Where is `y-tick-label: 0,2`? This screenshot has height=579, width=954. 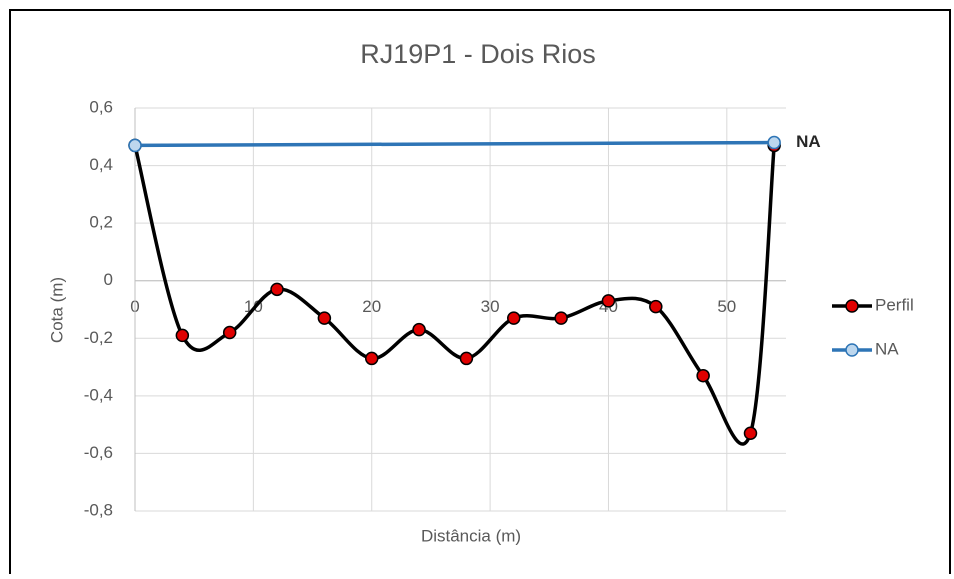 y-tick-label: 0,2 is located at coordinates (101, 222).